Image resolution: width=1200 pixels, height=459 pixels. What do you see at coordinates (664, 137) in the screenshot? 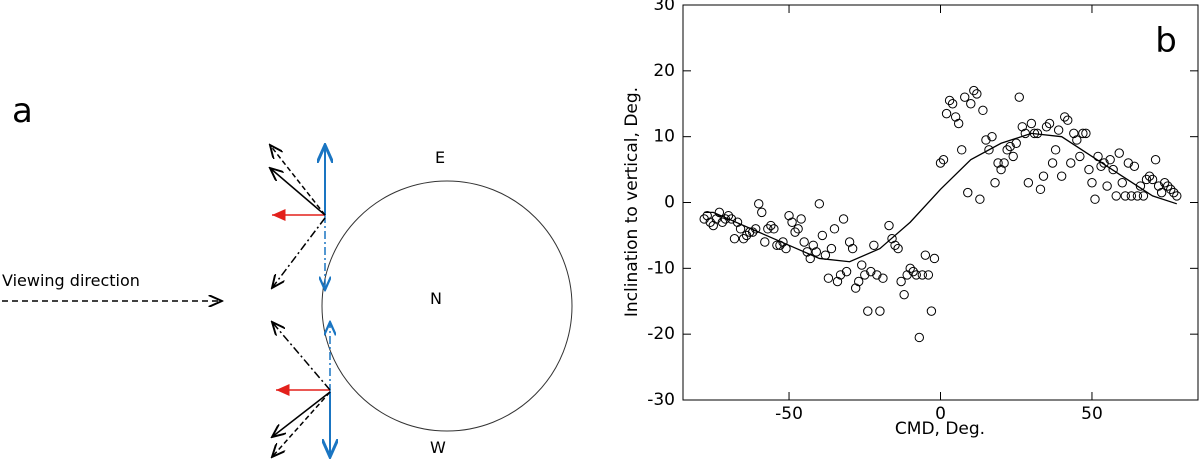
I see `y-tick-label: 10` at bounding box center [664, 137].